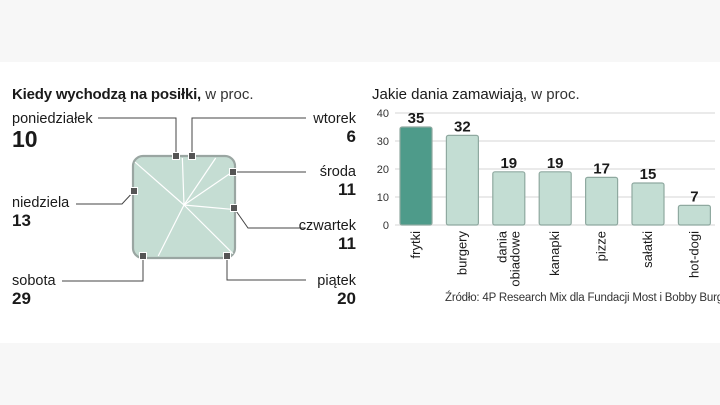  Describe the element at coordinates (327, 235) in the screenshot. I see `day-label-czwartek: czwartek 11` at that location.